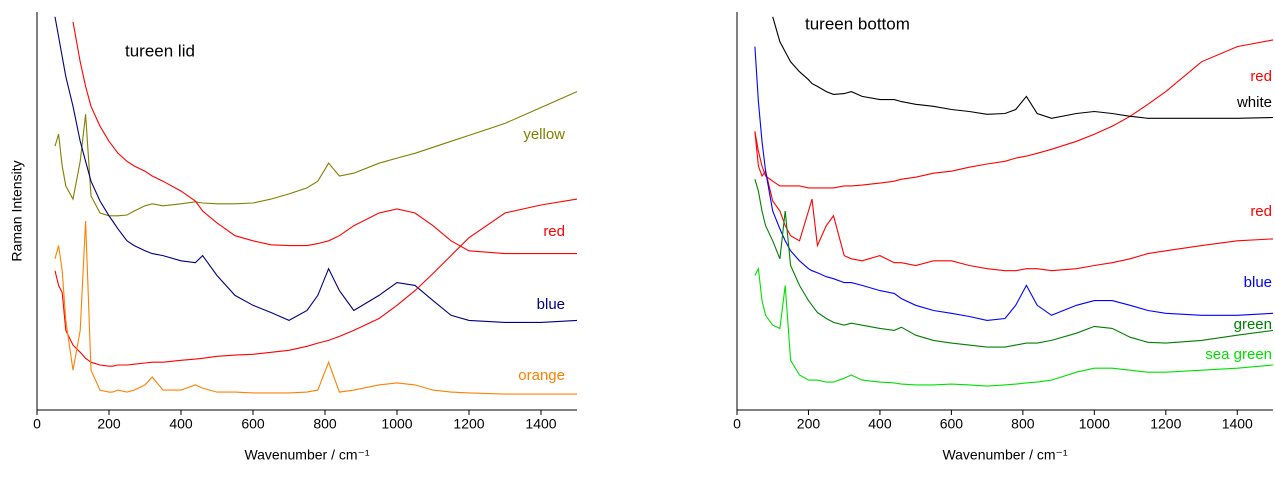 The width and height of the screenshot is (1275, 479). What do you see at coordinates (1253, 324) in the screenshot?
I see `series-label: green` at bounding box center [1253, 324].